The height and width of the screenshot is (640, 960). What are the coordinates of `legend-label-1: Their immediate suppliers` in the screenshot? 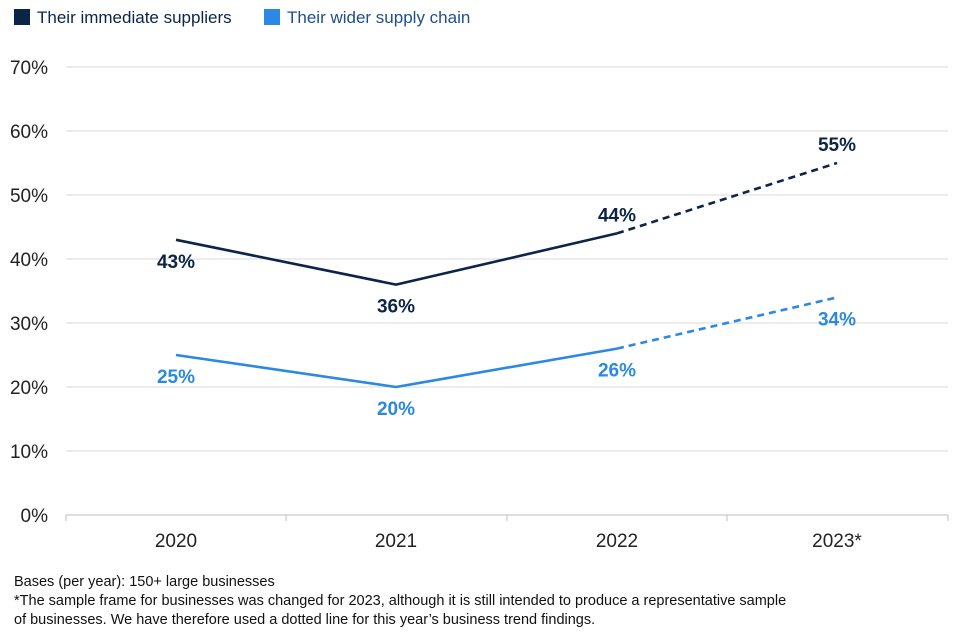 It's located at (134, 17).